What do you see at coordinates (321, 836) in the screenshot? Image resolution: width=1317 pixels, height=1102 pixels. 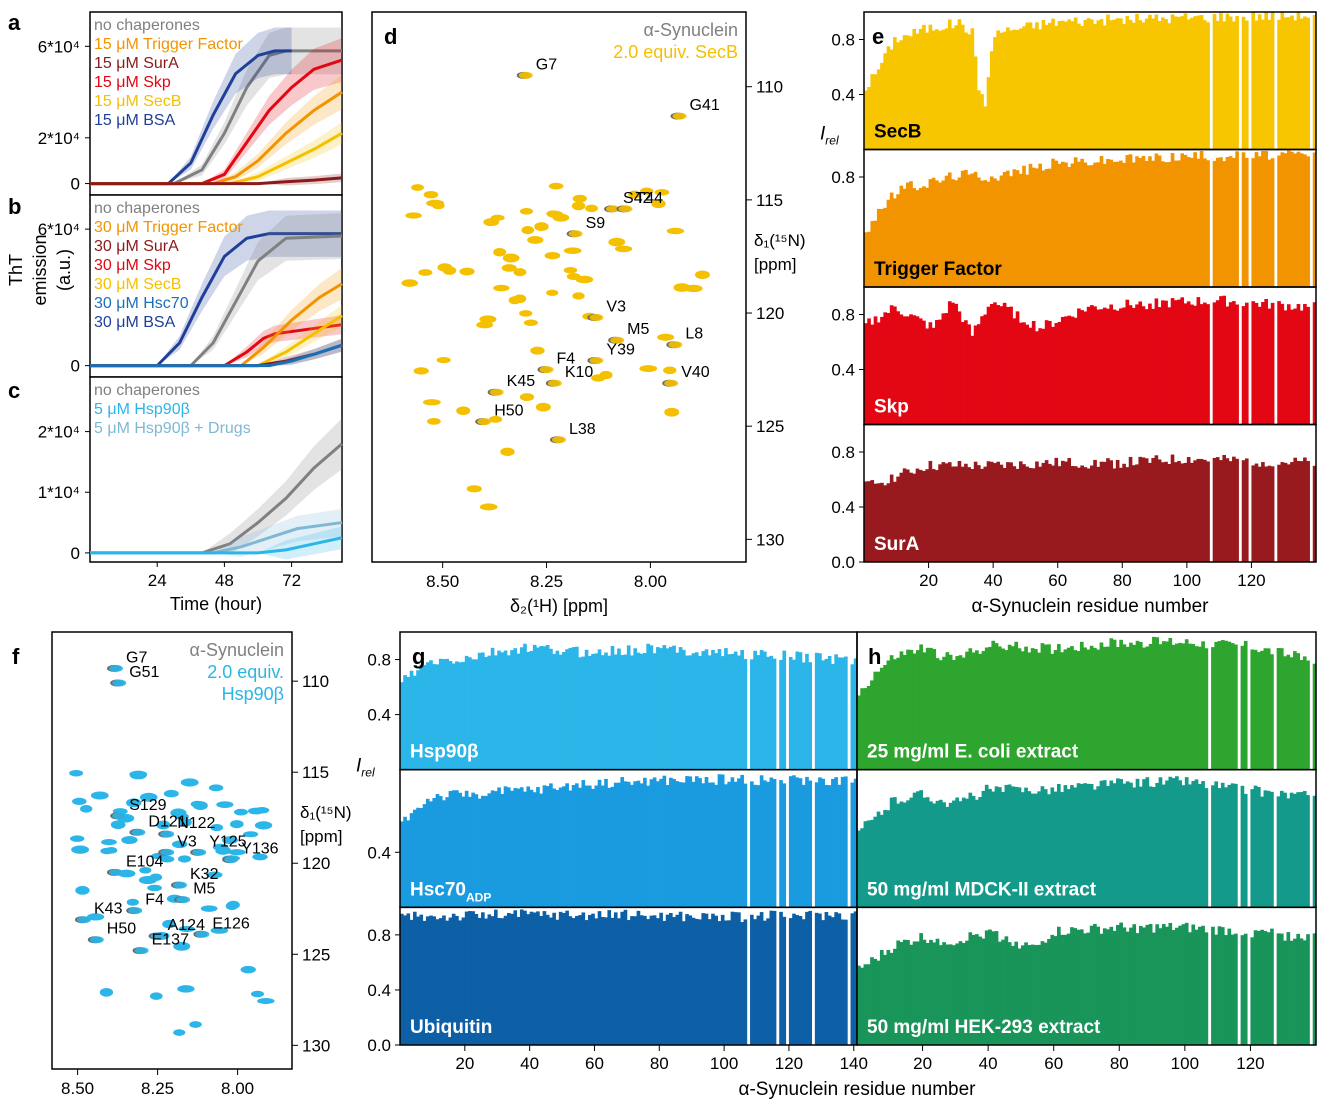 I see `y-axis-label-f: [ppm]` at bounding box center [321, 836].